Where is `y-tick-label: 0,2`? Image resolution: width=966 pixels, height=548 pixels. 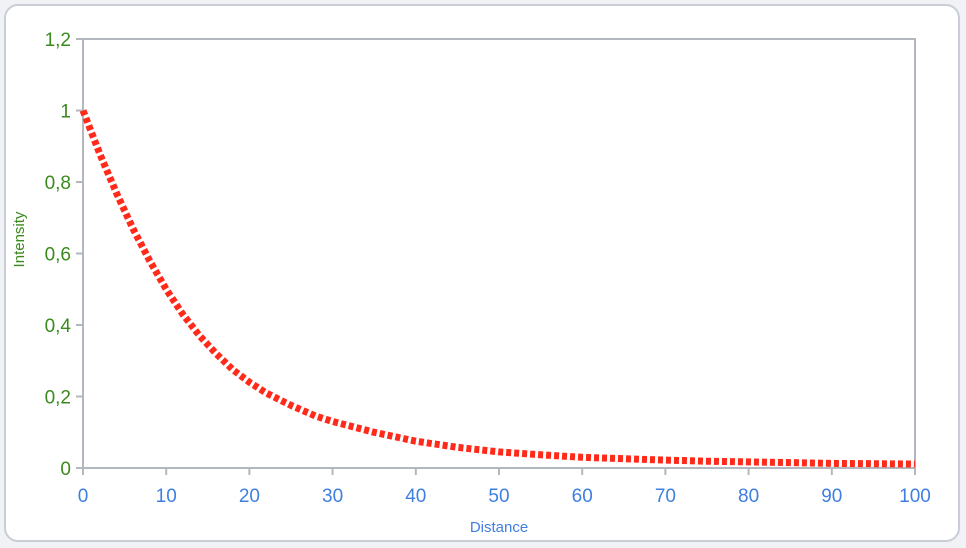 y-tick-label: 0,2 is located at coordinates (58, 398).